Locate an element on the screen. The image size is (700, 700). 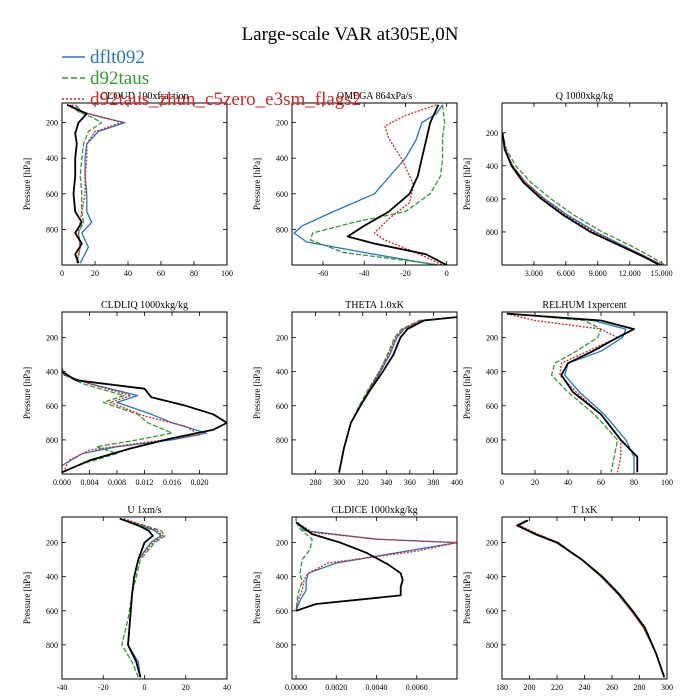
x-tick-label: 180 is located at coordinates (502, 687).